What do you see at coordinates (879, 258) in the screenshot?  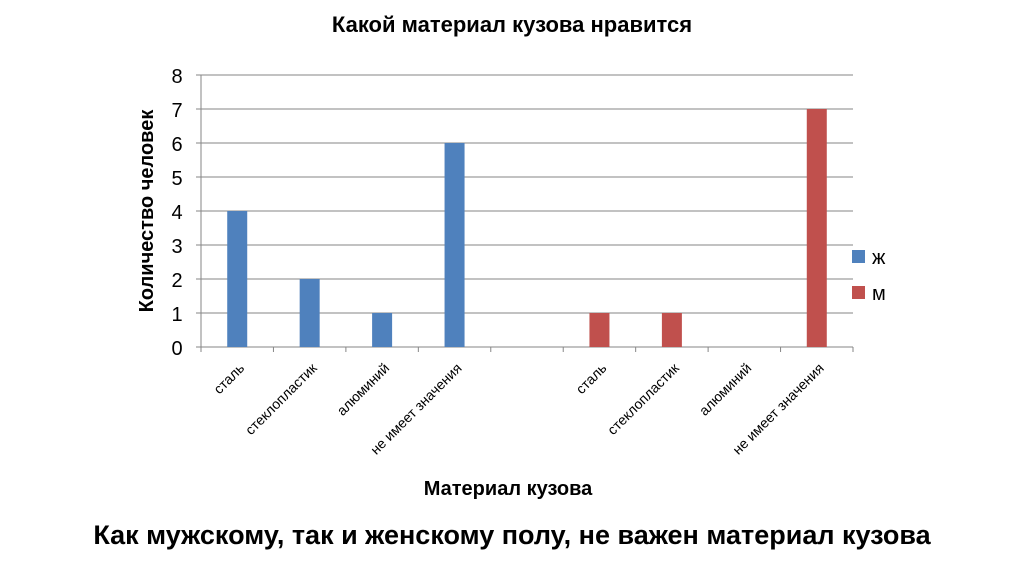 I see `legend-label: ж` at bounding box center [879, 258].